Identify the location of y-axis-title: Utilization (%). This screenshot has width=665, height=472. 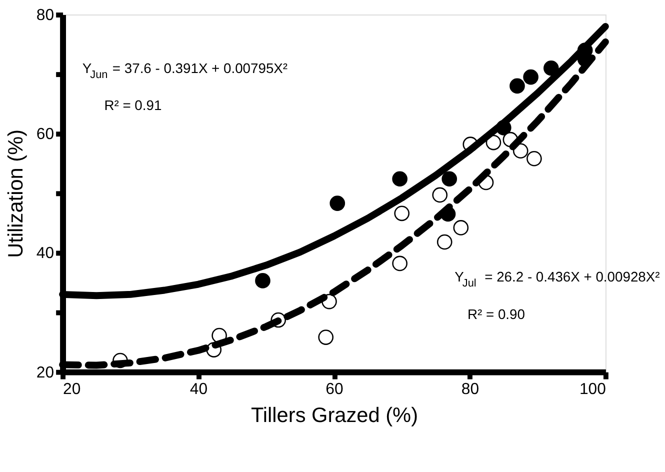
(16, 193).